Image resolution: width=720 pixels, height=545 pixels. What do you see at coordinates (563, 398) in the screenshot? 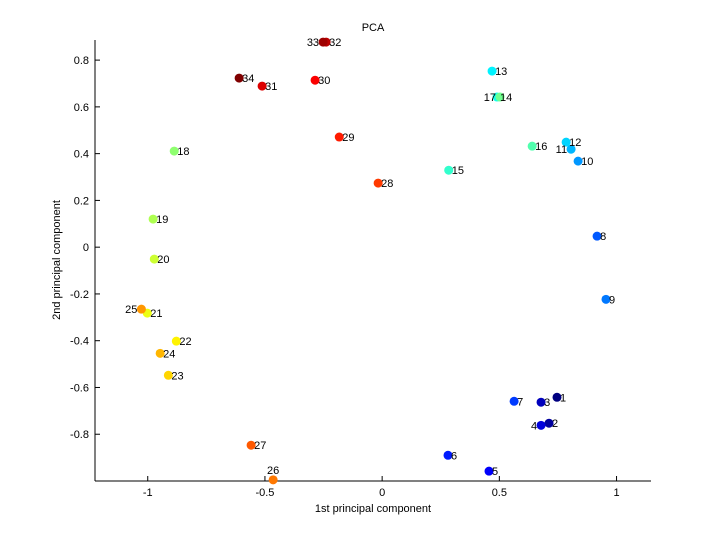
I see `data-point-label: 1` at bounding box center [563, 398].